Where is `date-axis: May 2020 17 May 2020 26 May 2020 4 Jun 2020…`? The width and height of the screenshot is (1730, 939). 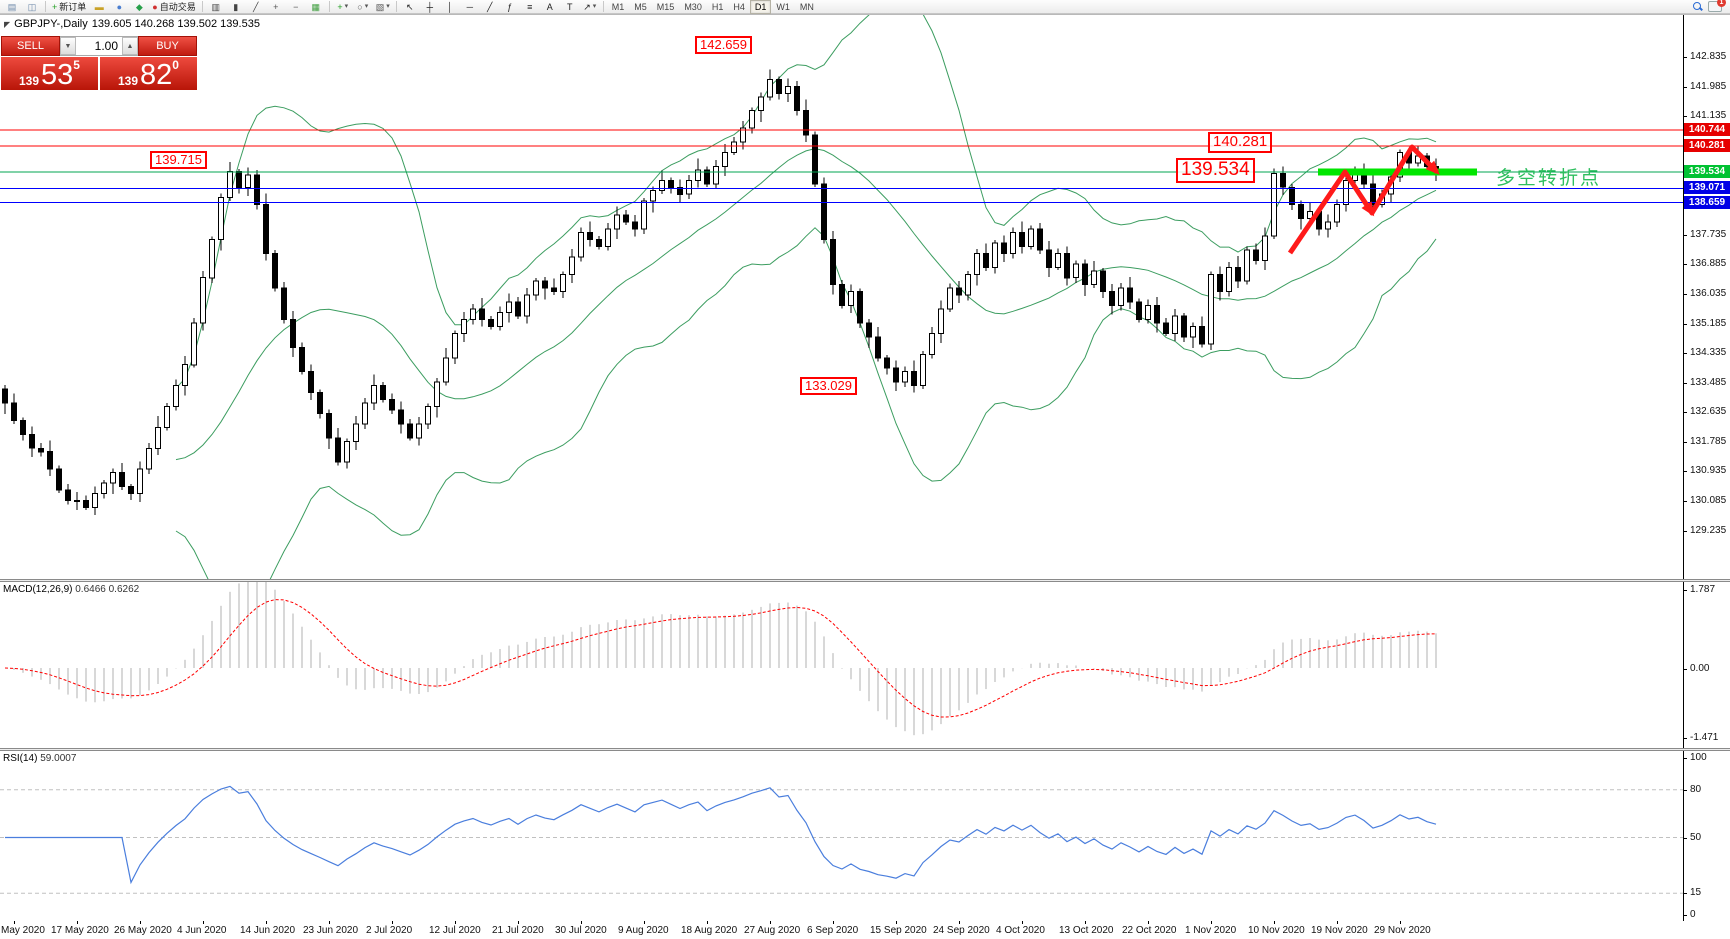 date-axis: May 2020 17 May 2020 26 May 2020 4 Jun 2020… is located at coordinates (865, 930).